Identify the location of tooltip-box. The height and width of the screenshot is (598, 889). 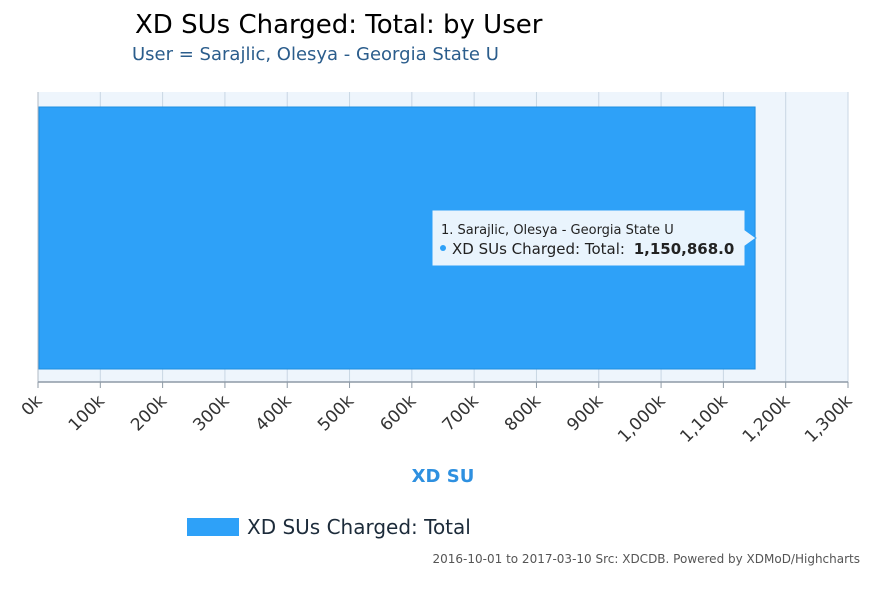
(594, 238).